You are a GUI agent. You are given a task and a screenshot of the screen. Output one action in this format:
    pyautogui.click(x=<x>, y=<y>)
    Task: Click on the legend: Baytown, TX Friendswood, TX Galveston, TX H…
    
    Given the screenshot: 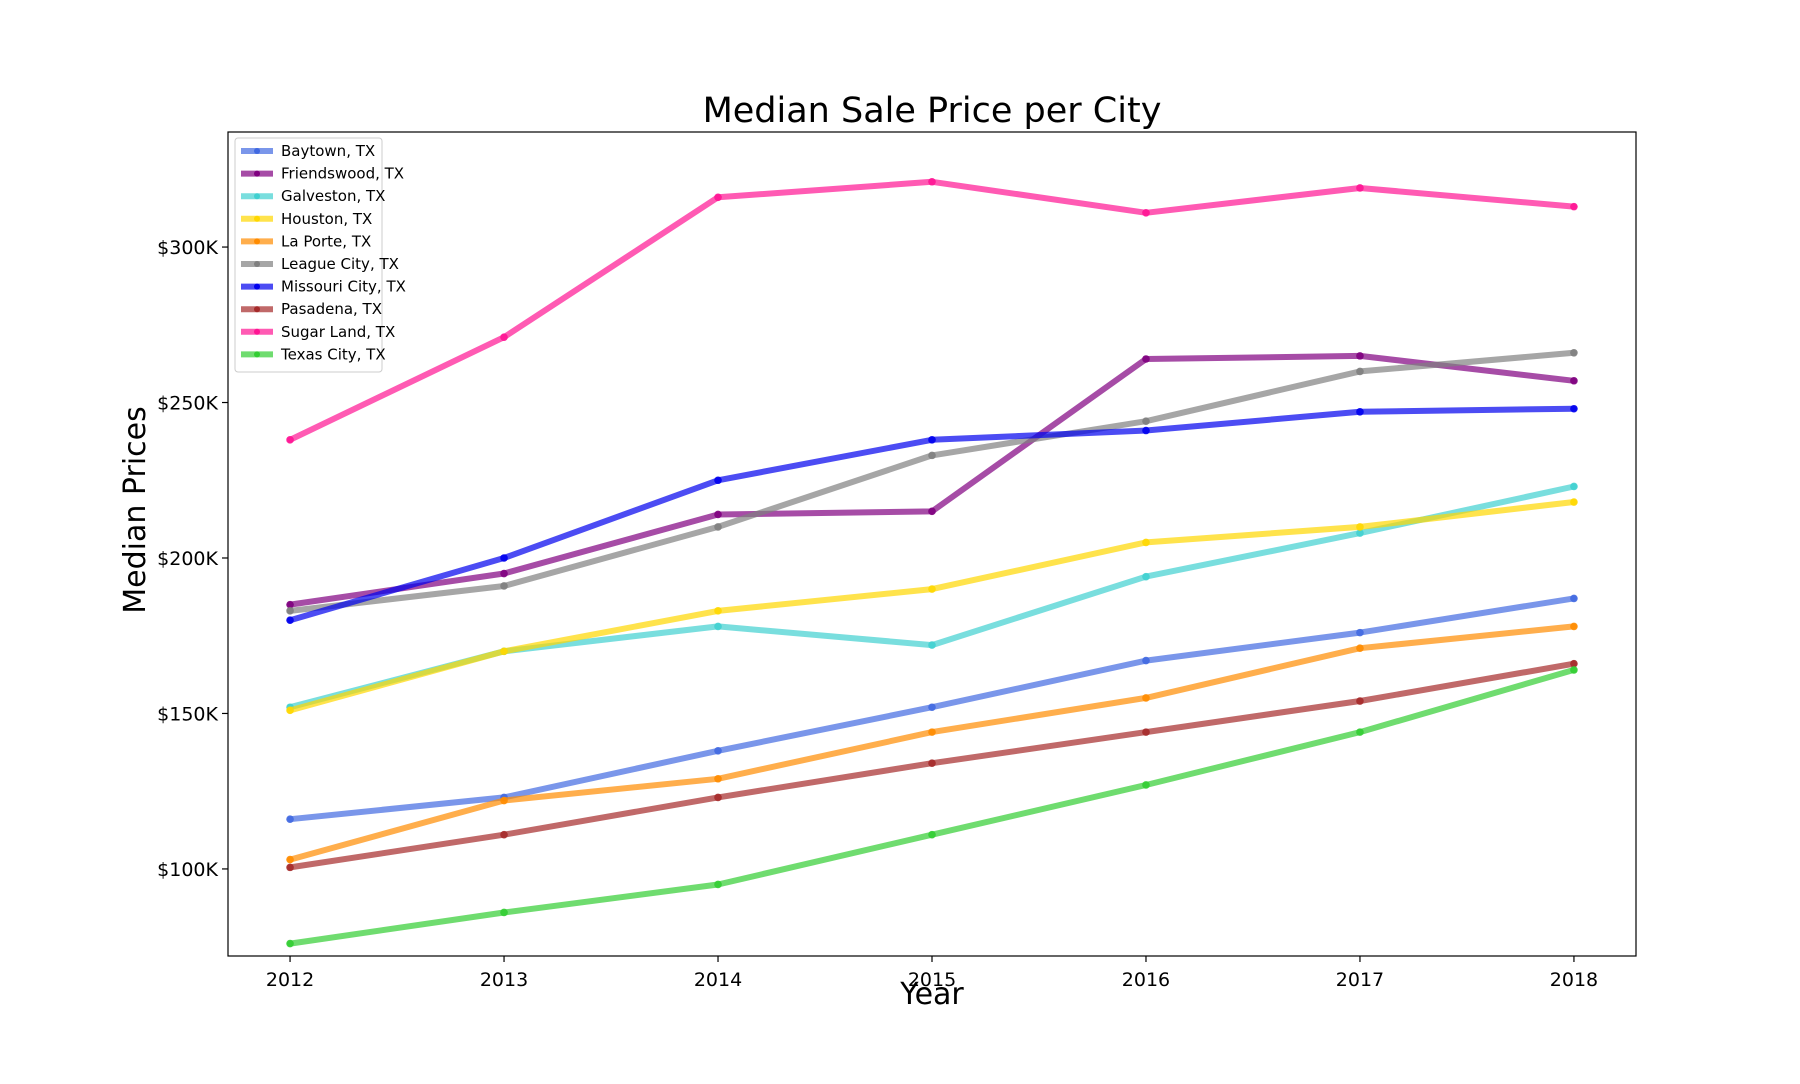 What is the action you would take?
    pyautogui.click(x=320, y=255)
    